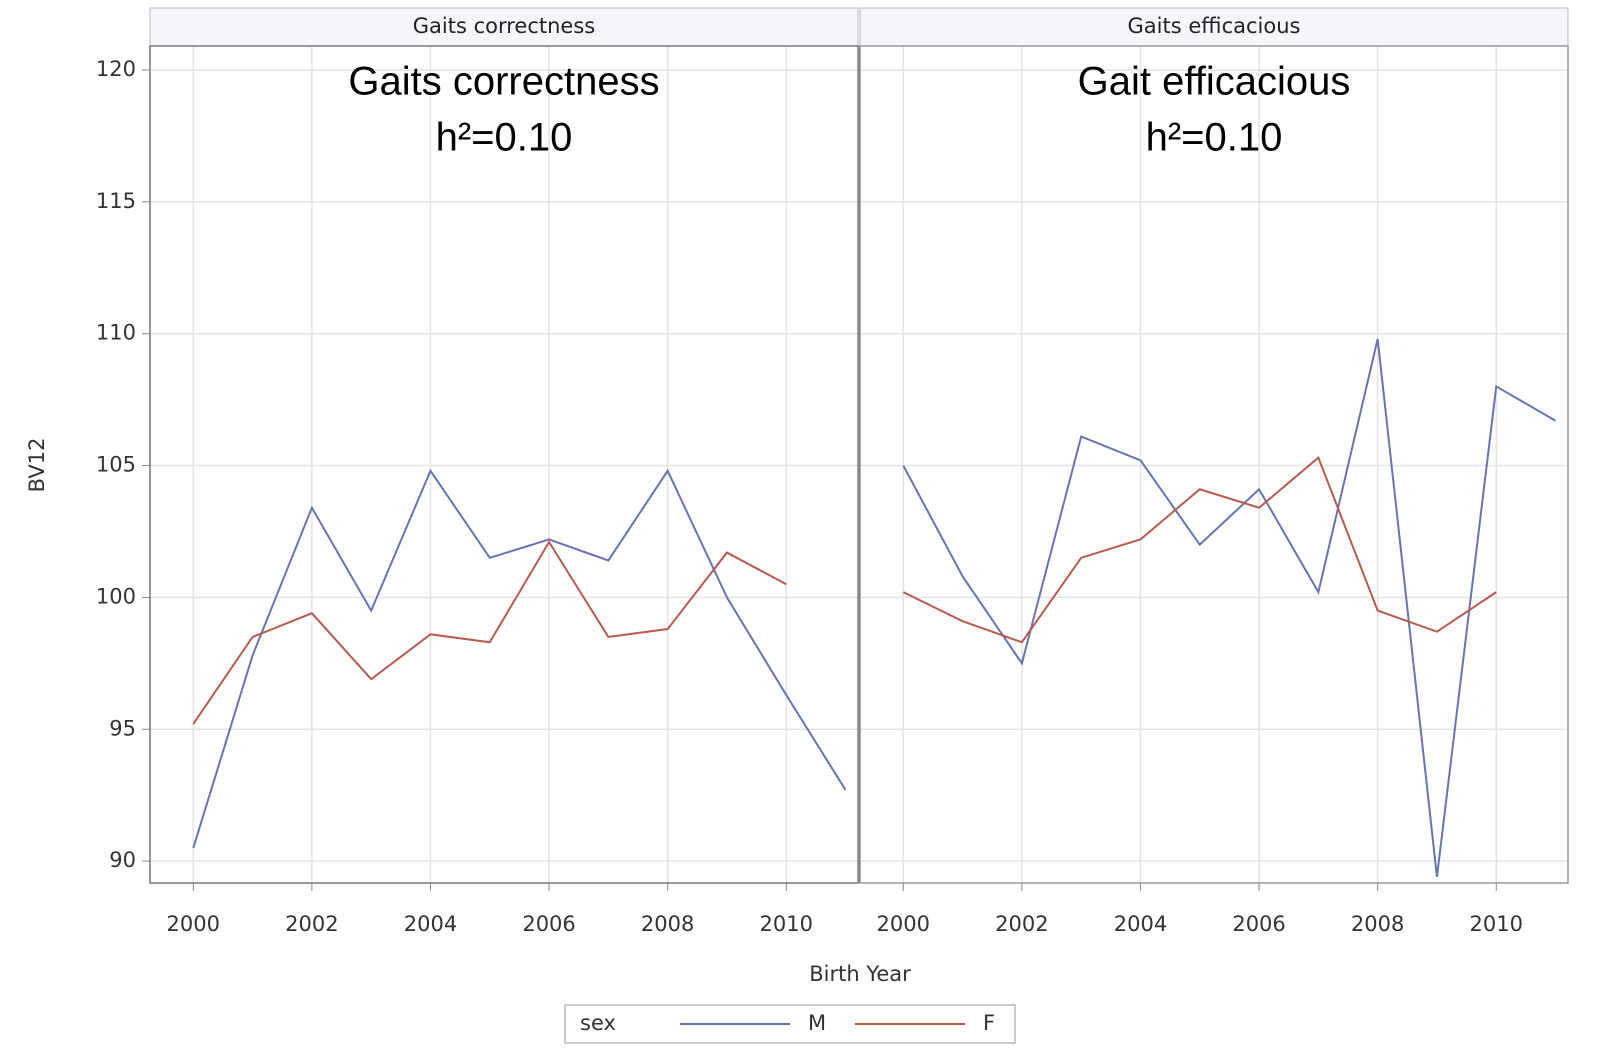 This screenshot has width=1597, height=1062. I want to click on legend-label: F, so click(989, 1023).